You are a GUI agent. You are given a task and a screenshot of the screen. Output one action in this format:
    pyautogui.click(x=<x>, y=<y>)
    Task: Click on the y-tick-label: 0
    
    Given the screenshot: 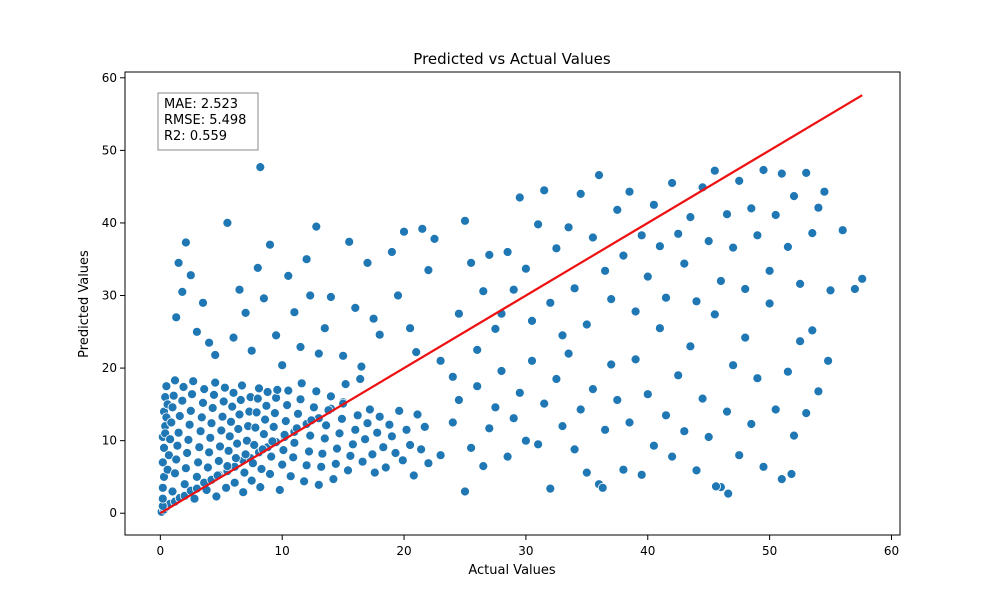 What is the action you would take?
    pyautogui.click(x=113, y=513)
    